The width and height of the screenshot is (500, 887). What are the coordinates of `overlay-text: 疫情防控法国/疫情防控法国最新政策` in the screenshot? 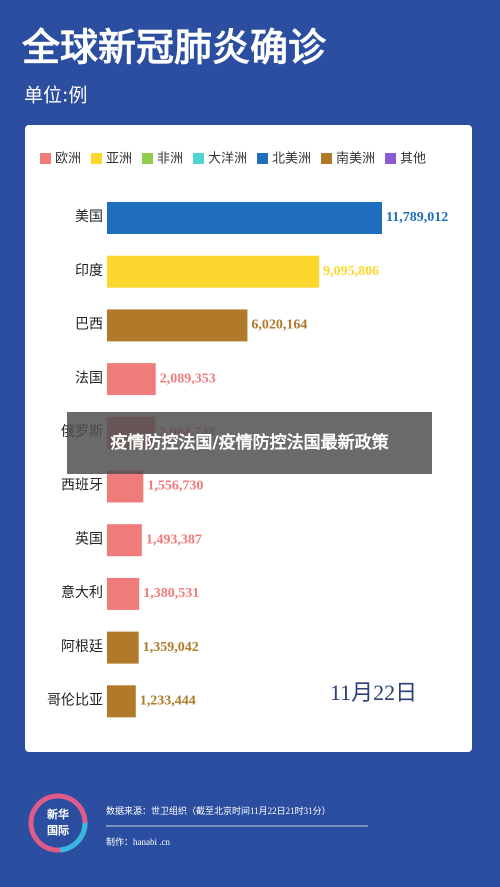 It's located at (249, 442).